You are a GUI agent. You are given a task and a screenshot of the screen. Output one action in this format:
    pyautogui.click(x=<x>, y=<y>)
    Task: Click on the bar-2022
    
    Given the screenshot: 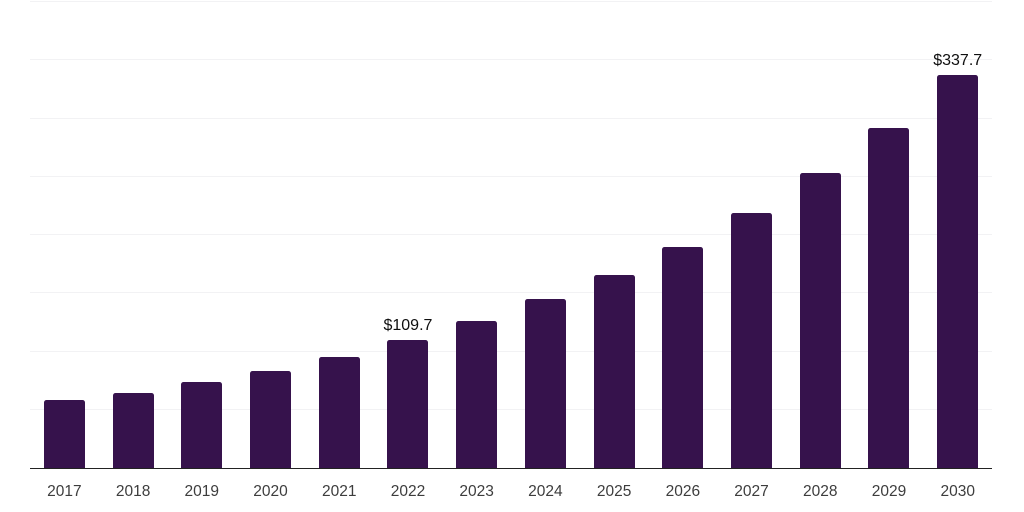 What is the action you would take?
    pyautogui.click(x=408, y=404)
    